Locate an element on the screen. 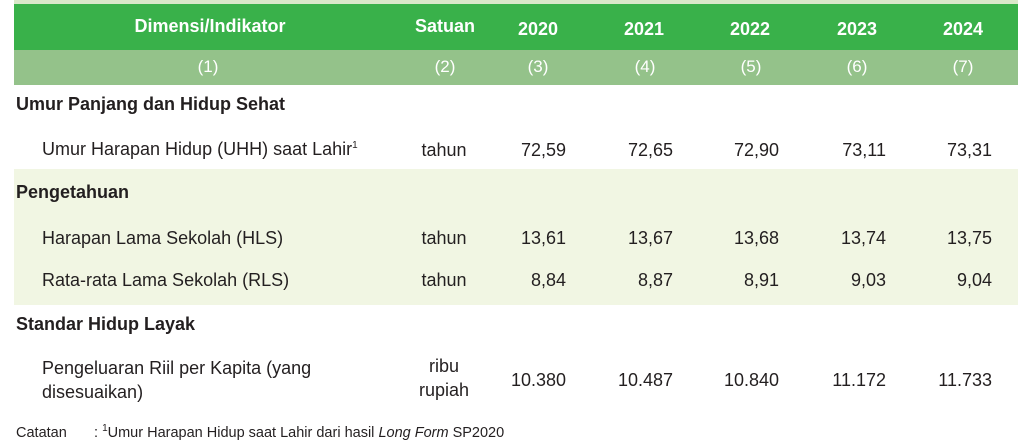  column-number-7: (7) is located at coordinates (963, 66).